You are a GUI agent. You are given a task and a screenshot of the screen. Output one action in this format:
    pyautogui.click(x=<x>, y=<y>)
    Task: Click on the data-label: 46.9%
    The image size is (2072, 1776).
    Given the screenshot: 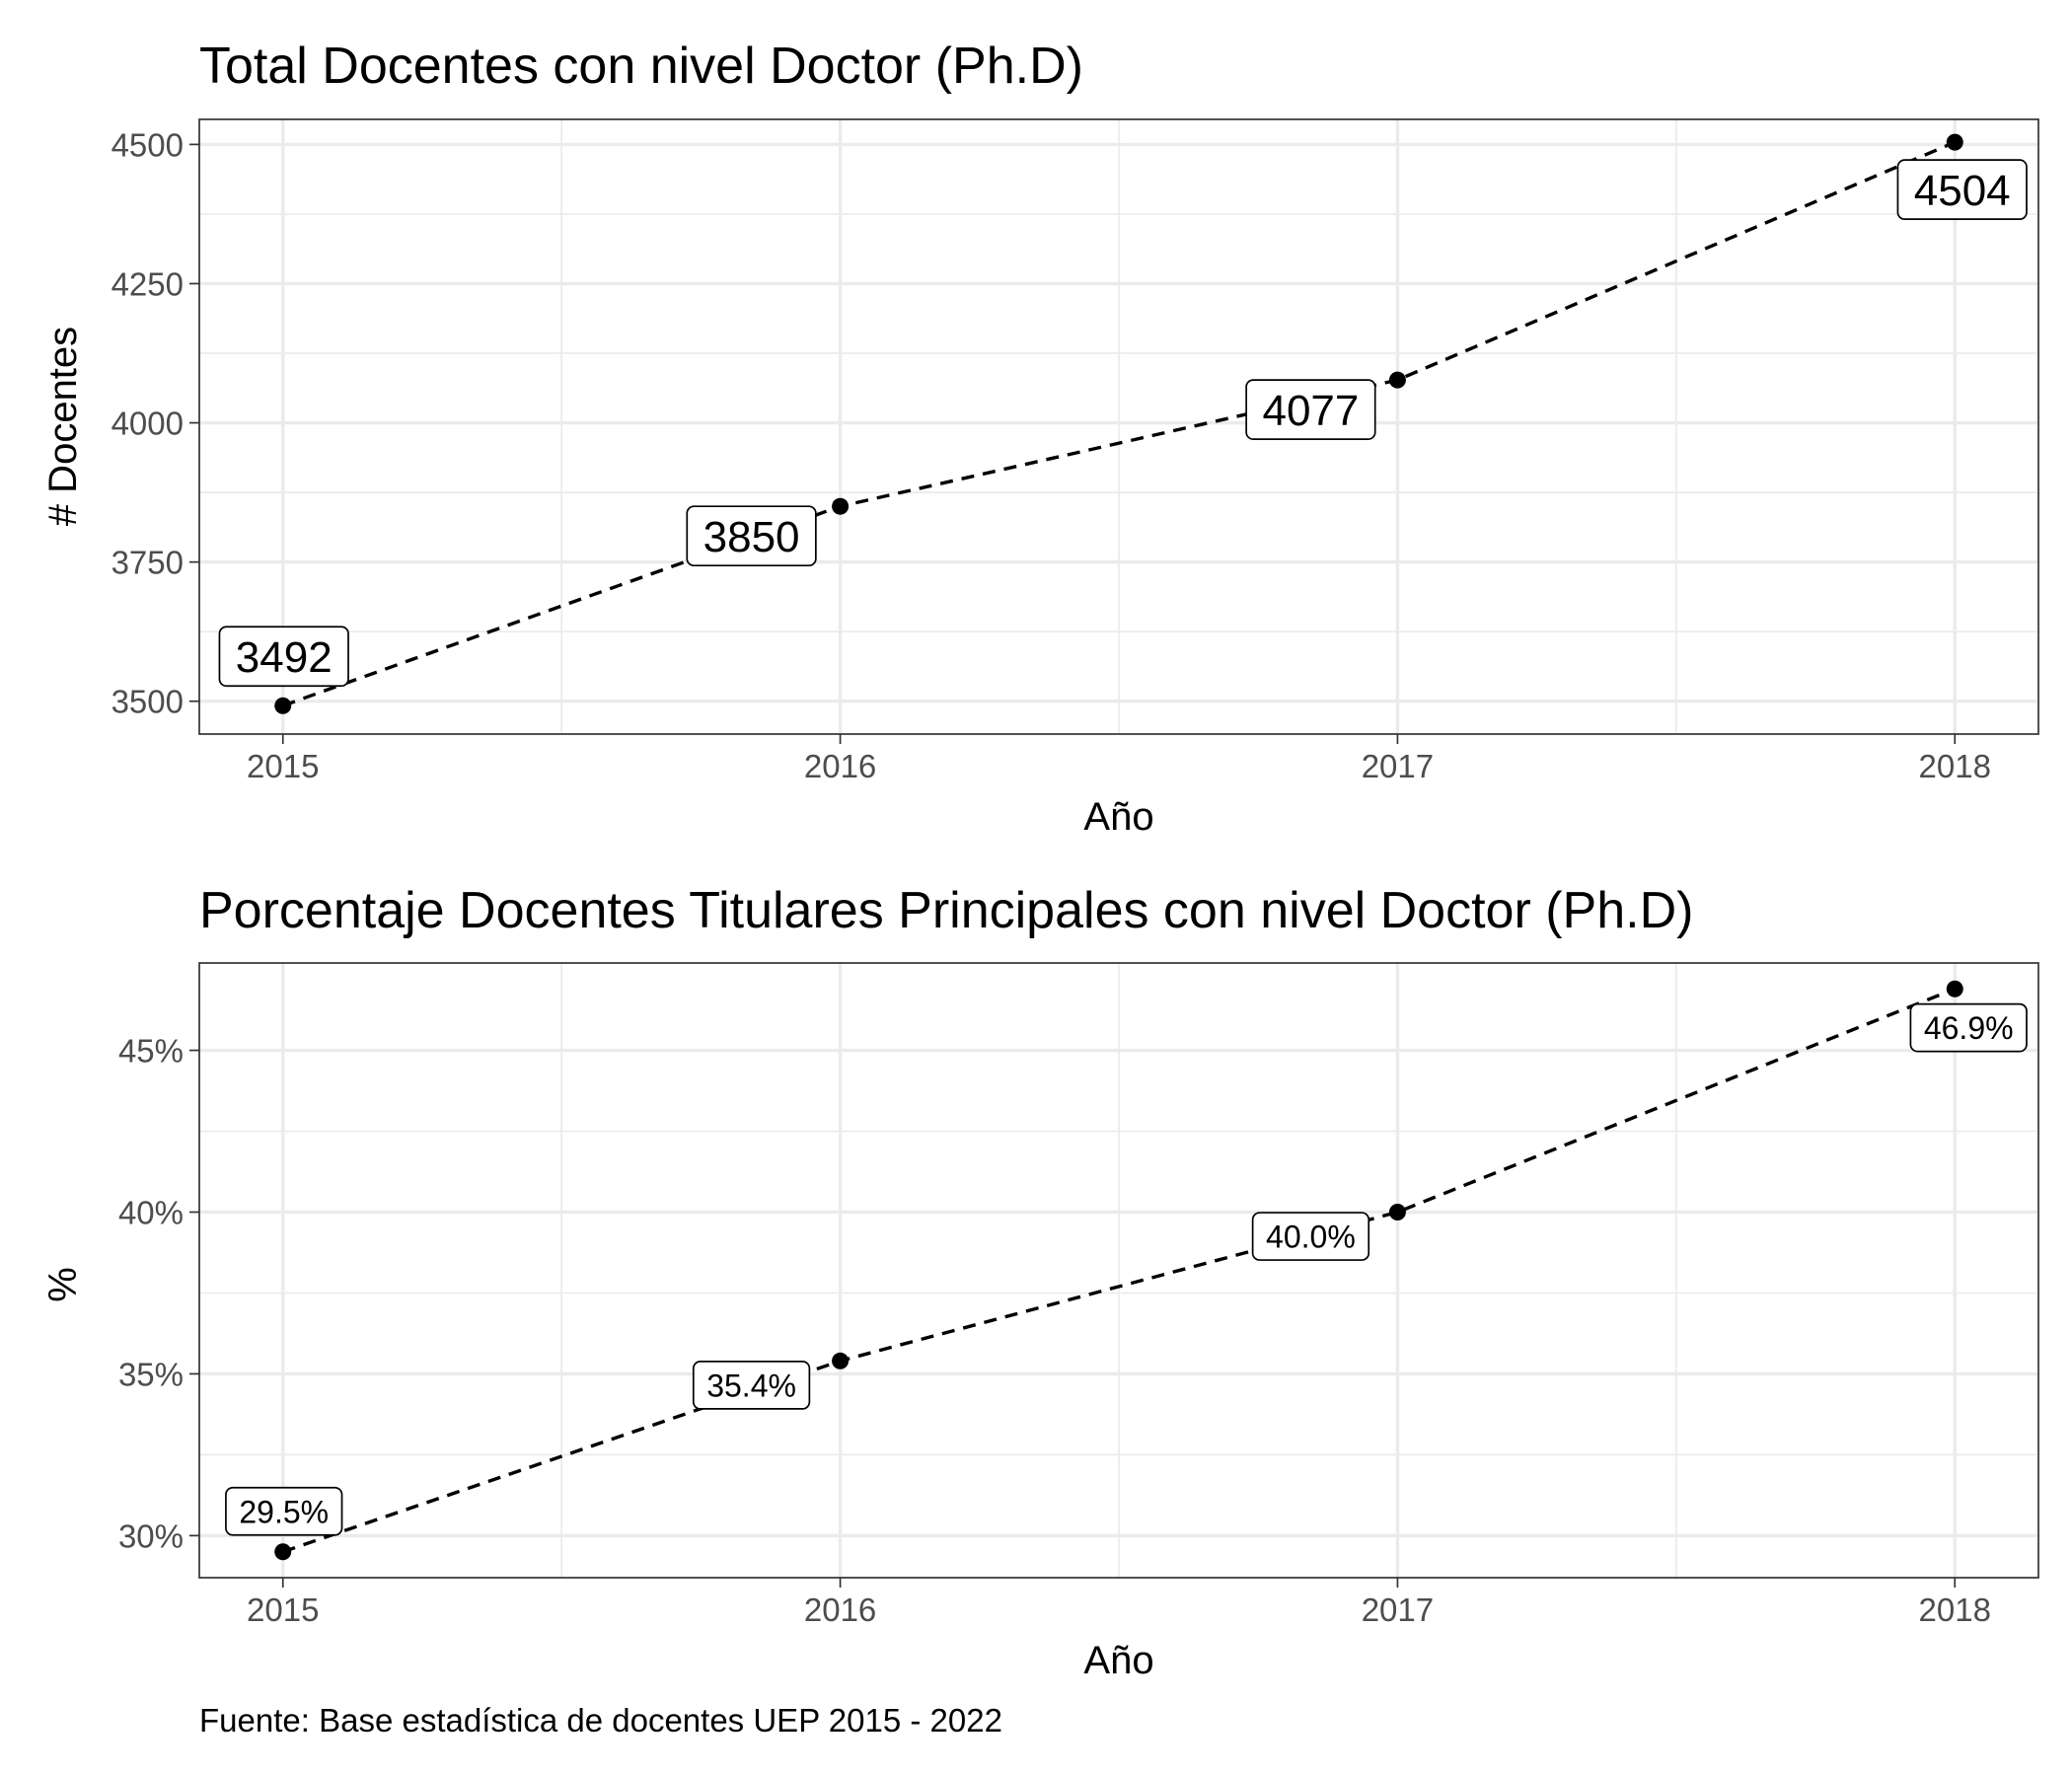 What is the action you would take?
    pyautogui.click(x=1969, y=1028)
    